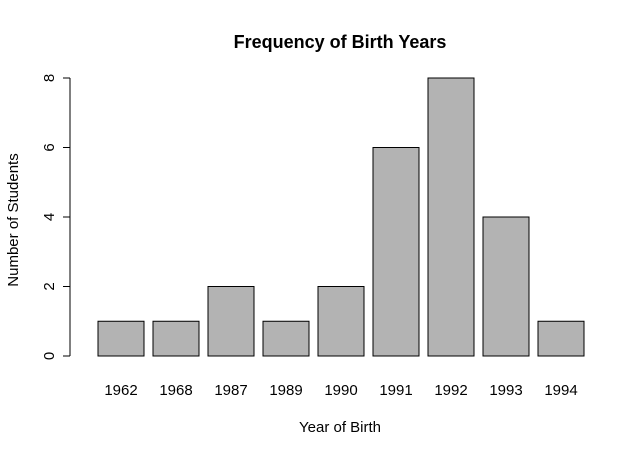 This screenshot has height=457, width=643. Describe the element at coordinates (396, 252) in the screenshot. I see `bar-1991` at that location.